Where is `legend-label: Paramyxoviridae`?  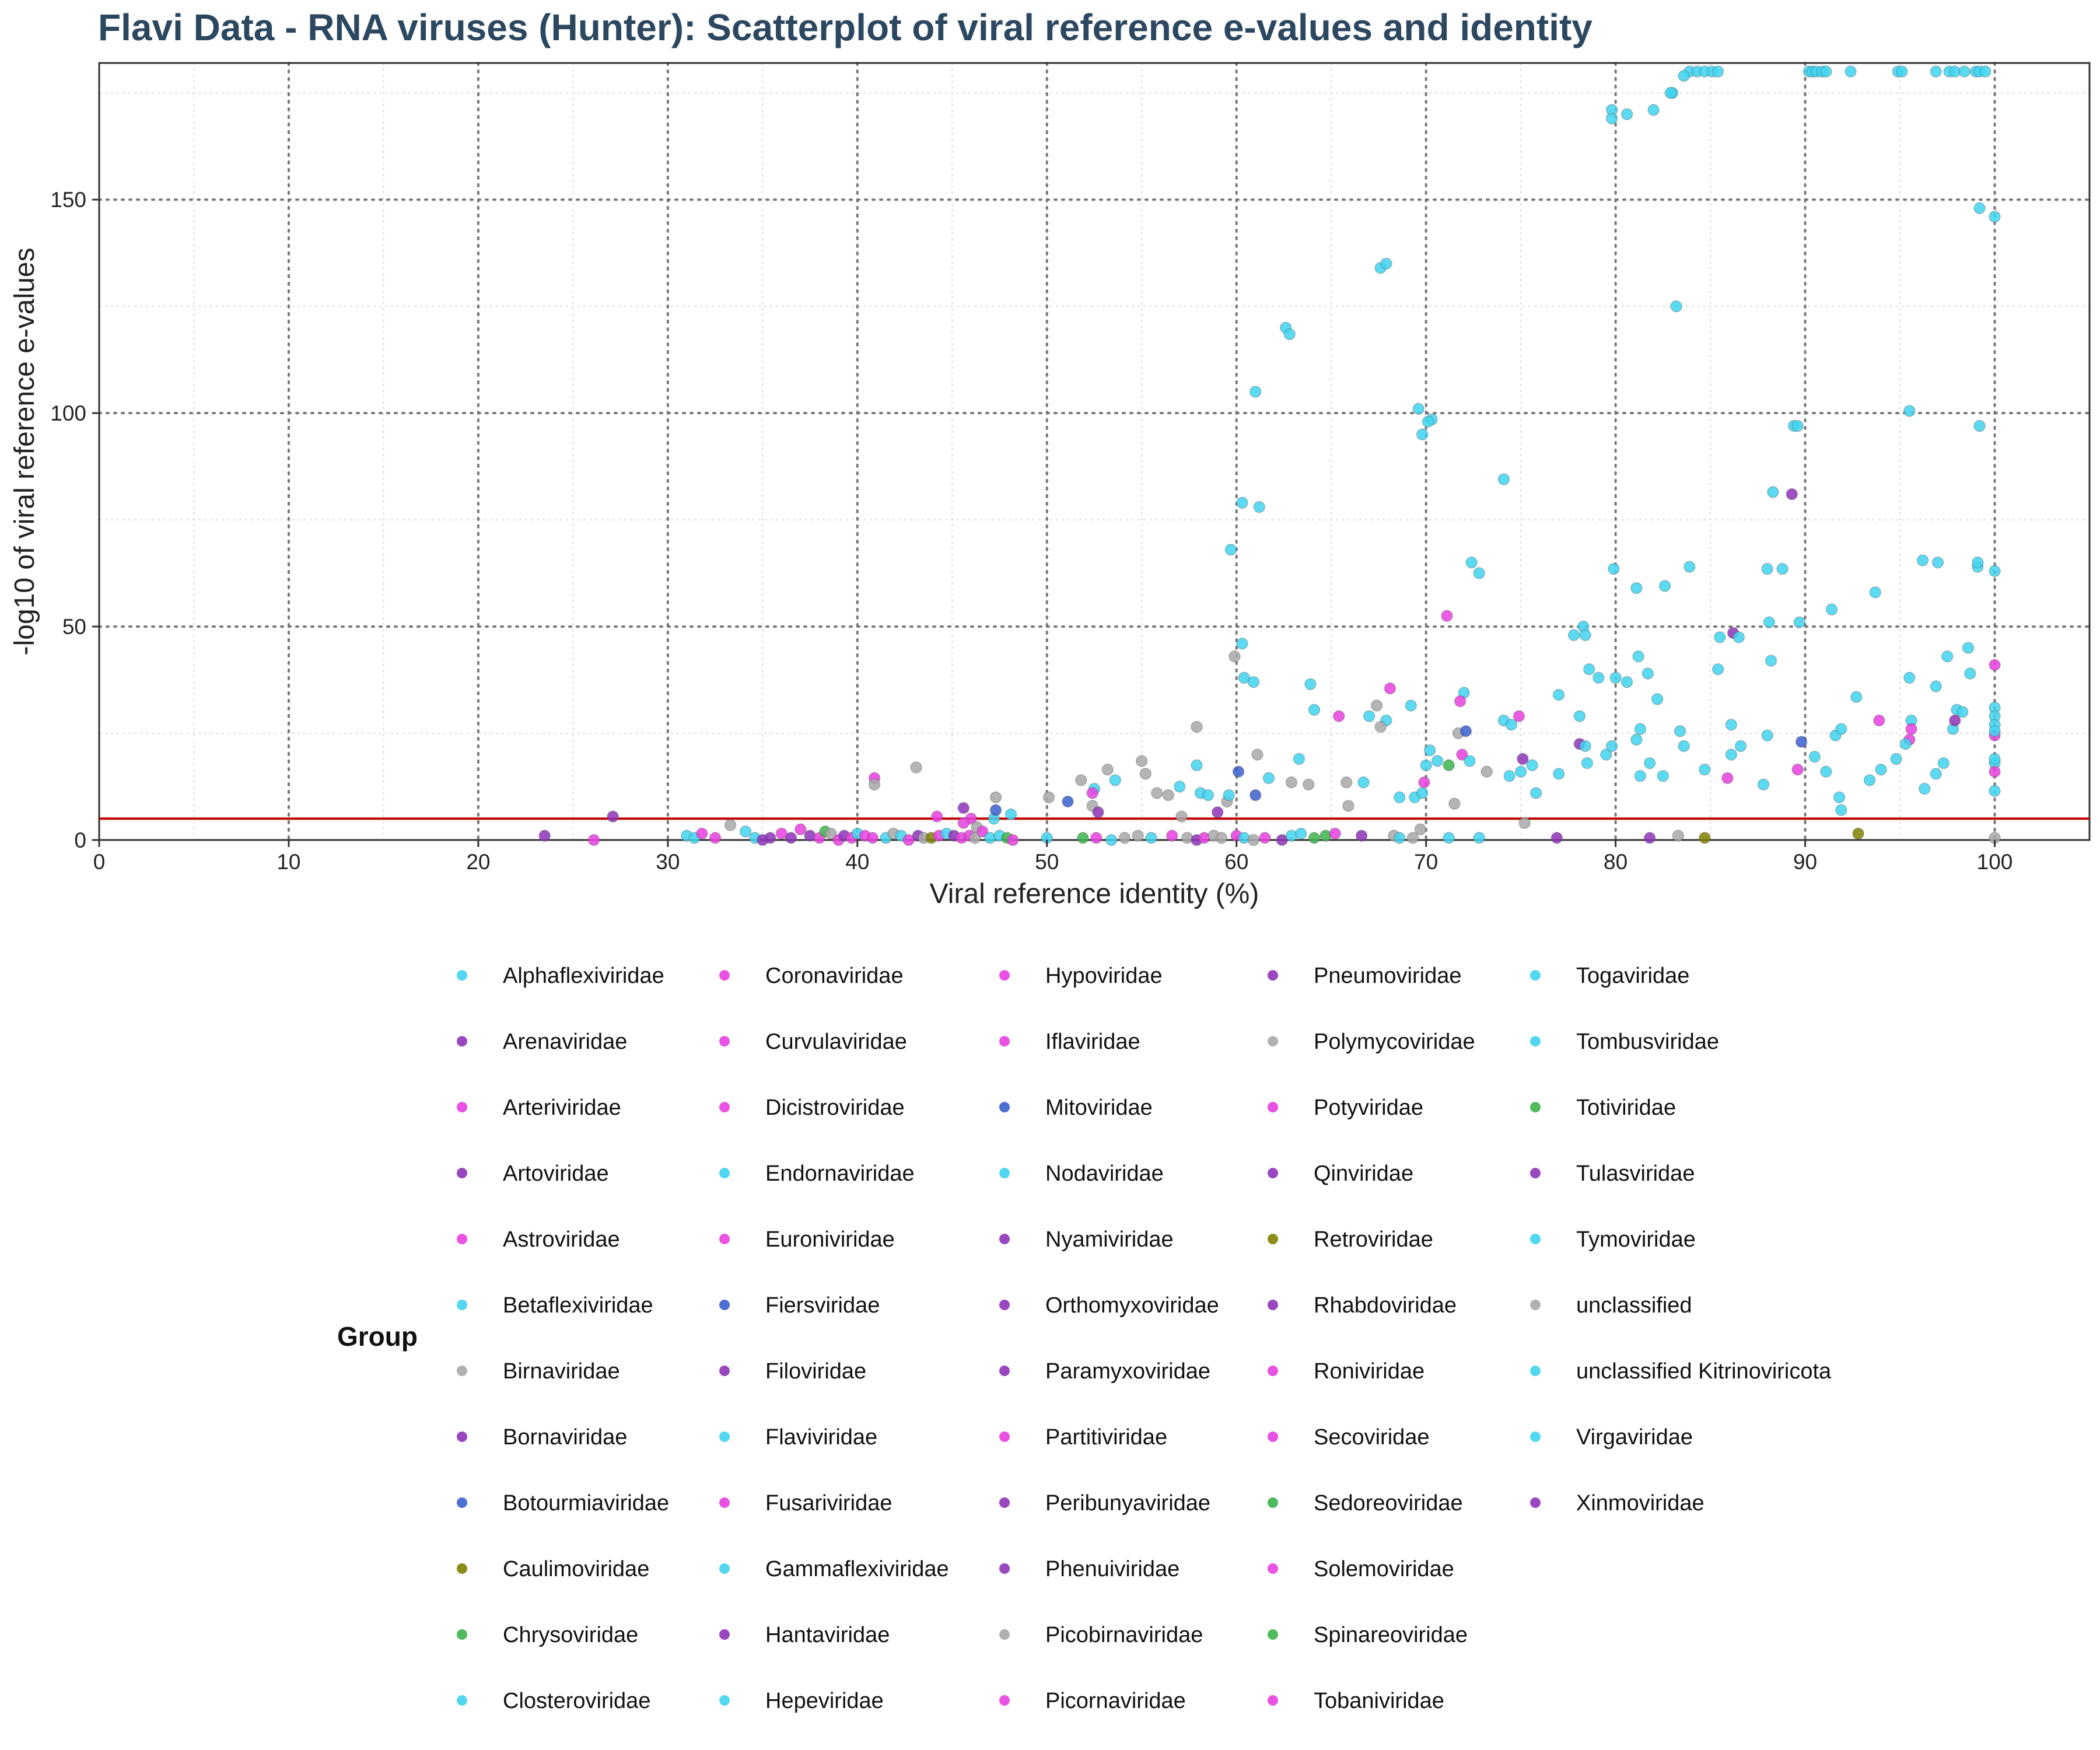 legend-label: Paramyxoviridae is located at coordinates (1127, 1371).